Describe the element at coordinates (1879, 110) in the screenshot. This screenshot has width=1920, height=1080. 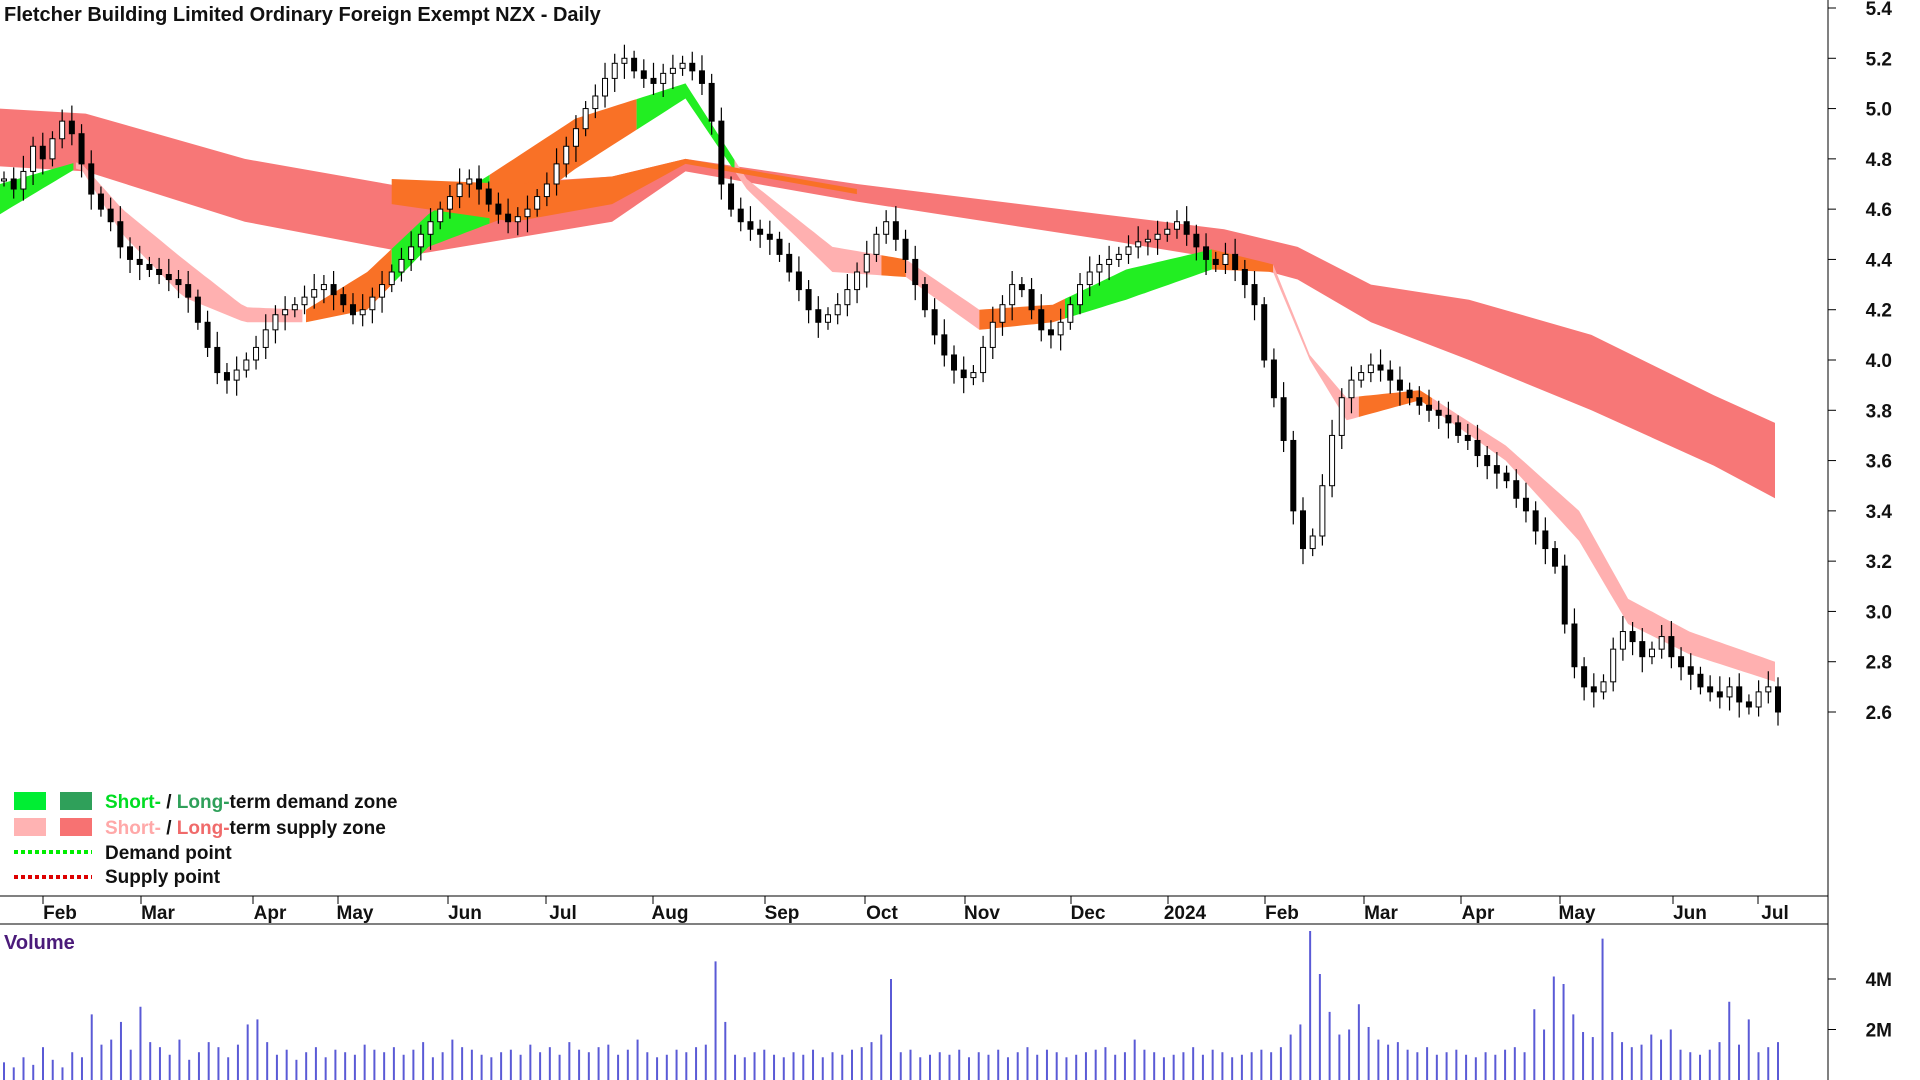
I see `price-tick-label: 5.0` at that location.